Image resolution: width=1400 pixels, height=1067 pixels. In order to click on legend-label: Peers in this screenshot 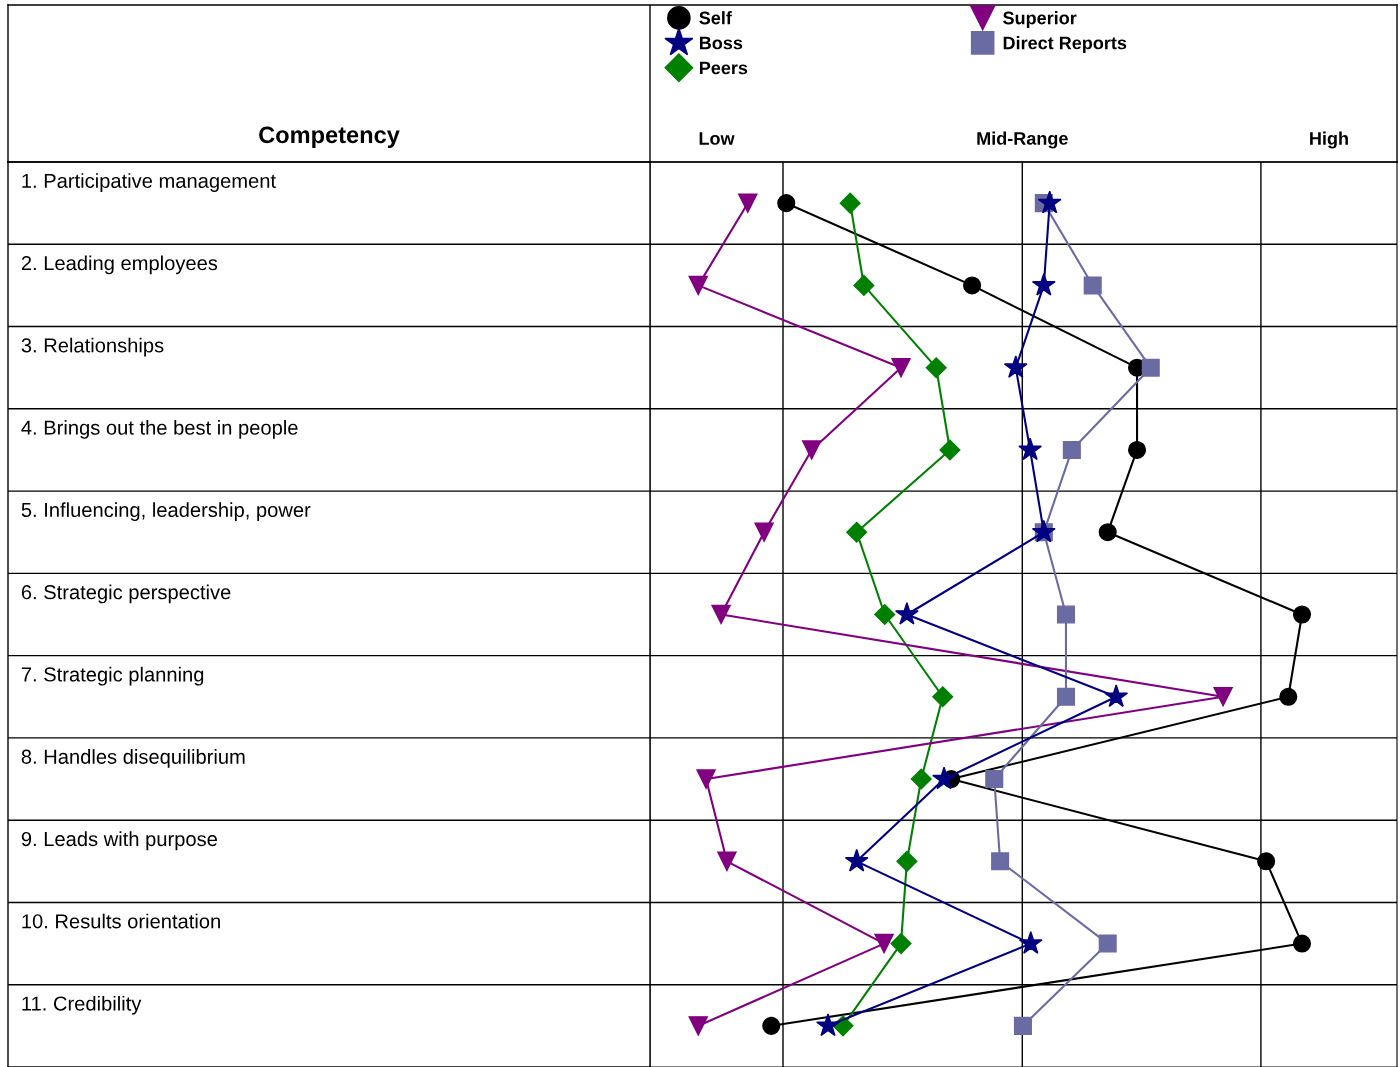, I will do `click(723, 68)`.